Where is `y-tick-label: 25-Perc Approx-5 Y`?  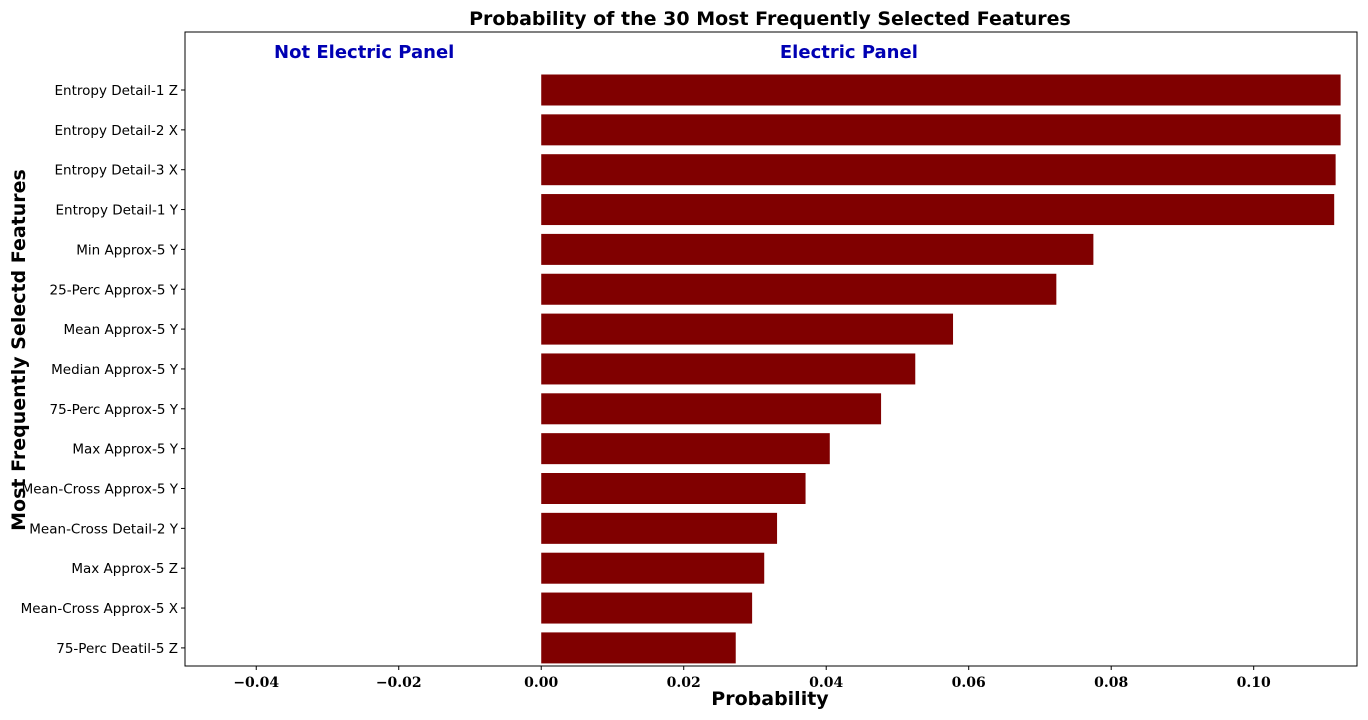
y-tick-label: 25-Perc Approx-5 Y is located at coordinates (114, 290).